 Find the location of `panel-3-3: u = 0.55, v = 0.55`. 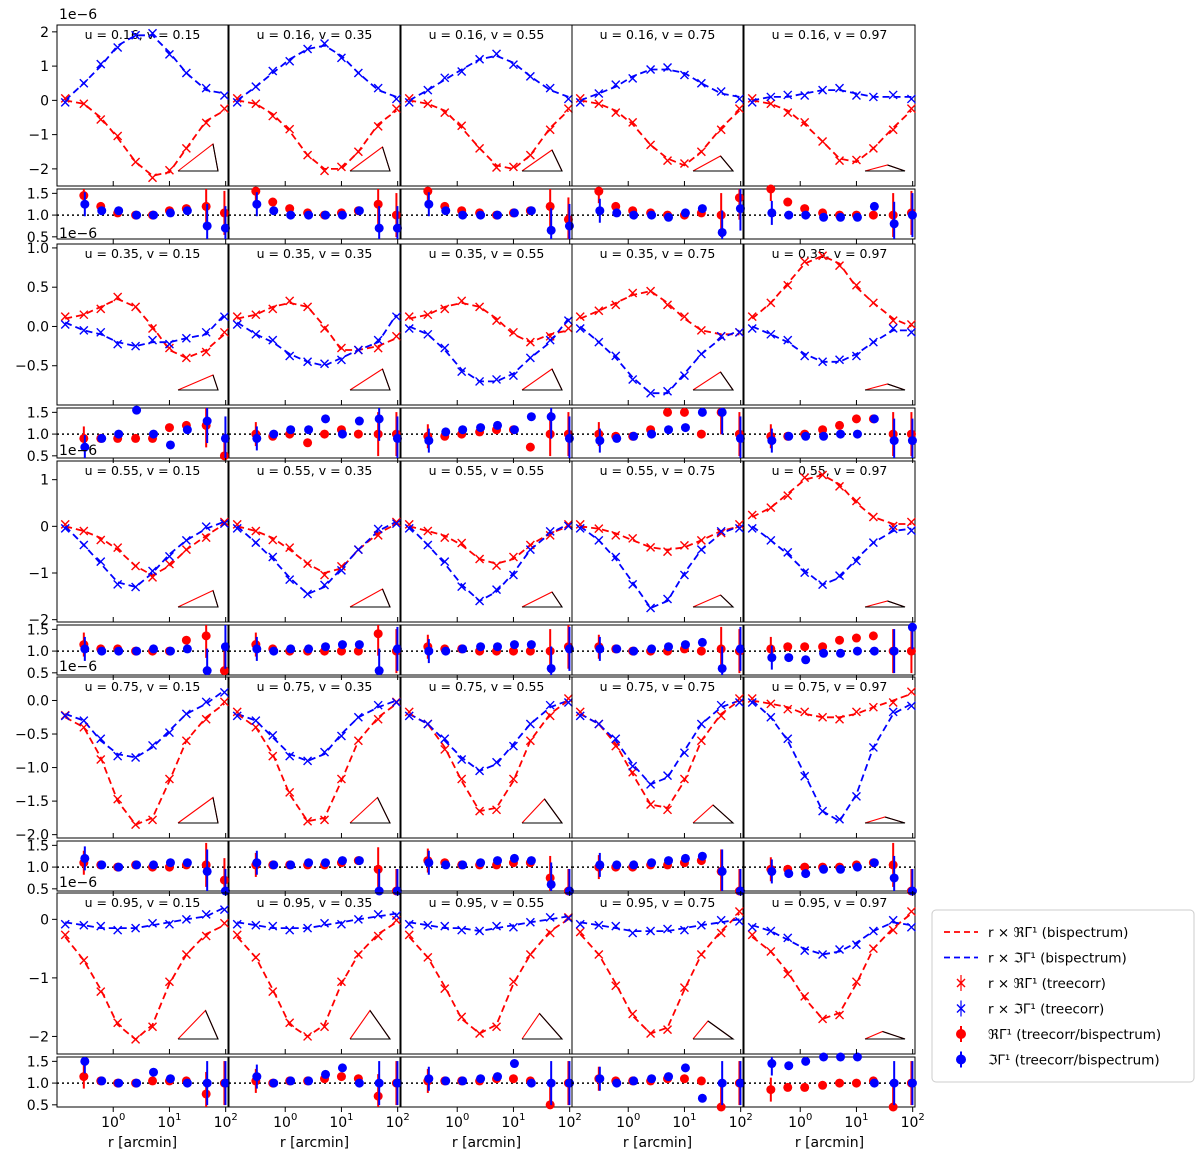

panel-3-3: u = 0.55, v = 0.55 is located at coordinates (487, 570).